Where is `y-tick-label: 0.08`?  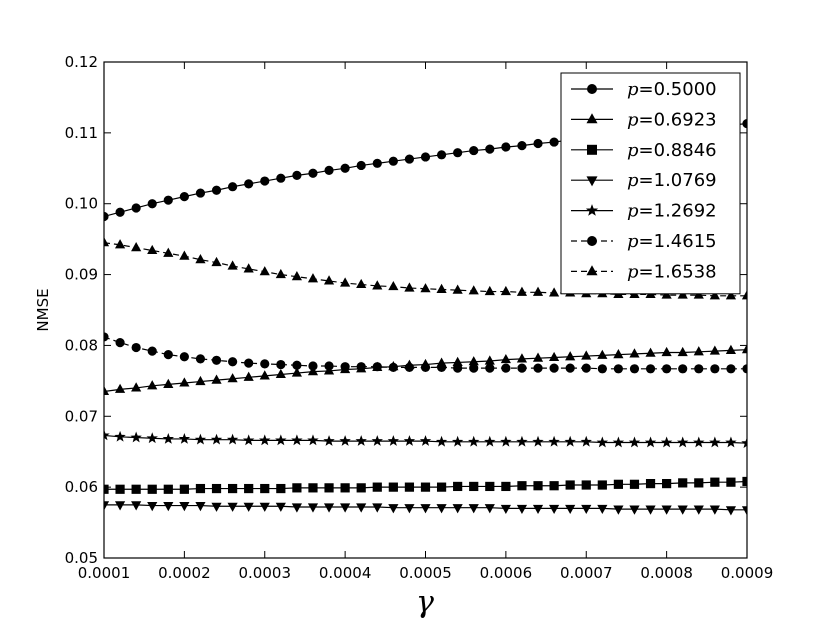
y-tick-label: 0.08 is located at coordinates (81, 345).